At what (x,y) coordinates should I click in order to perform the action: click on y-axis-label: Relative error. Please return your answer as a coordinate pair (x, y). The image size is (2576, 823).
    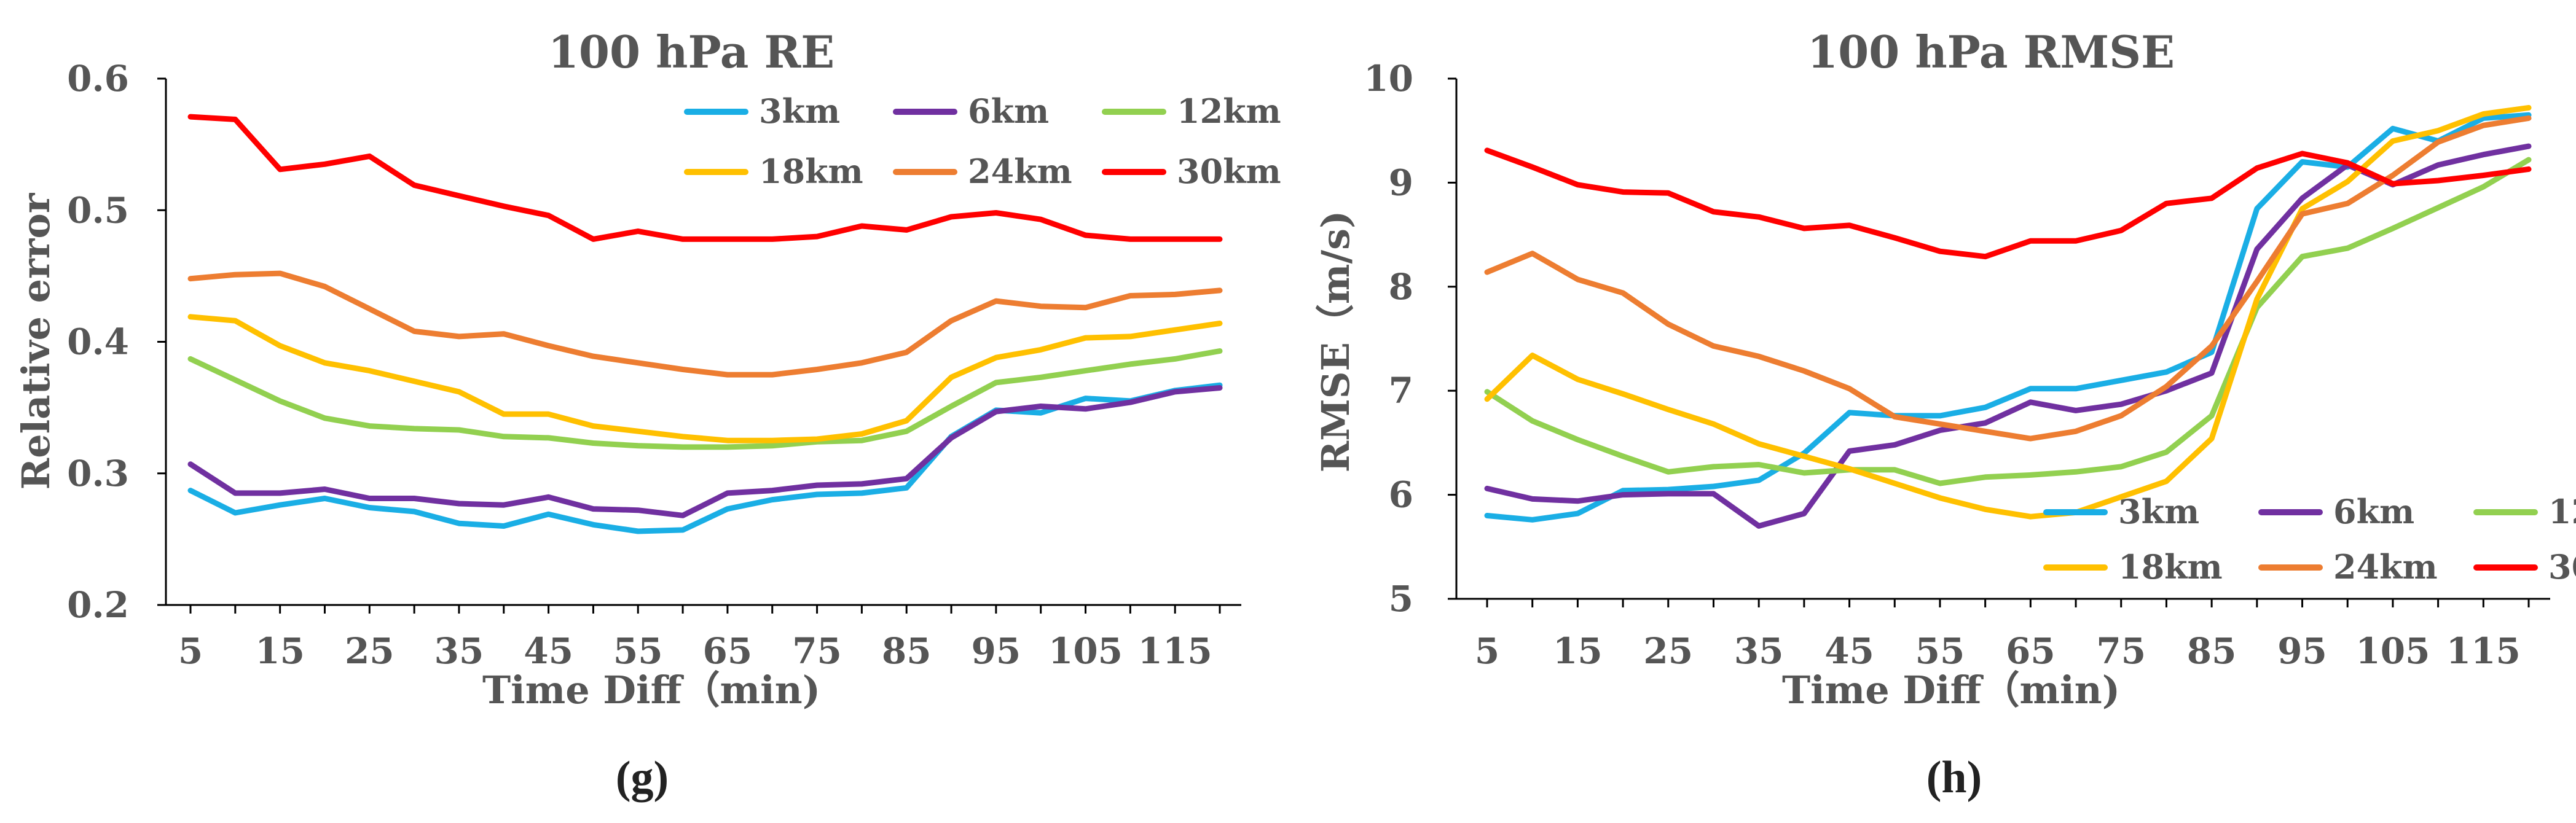
    Looking at the image, I should click on (36, 341).